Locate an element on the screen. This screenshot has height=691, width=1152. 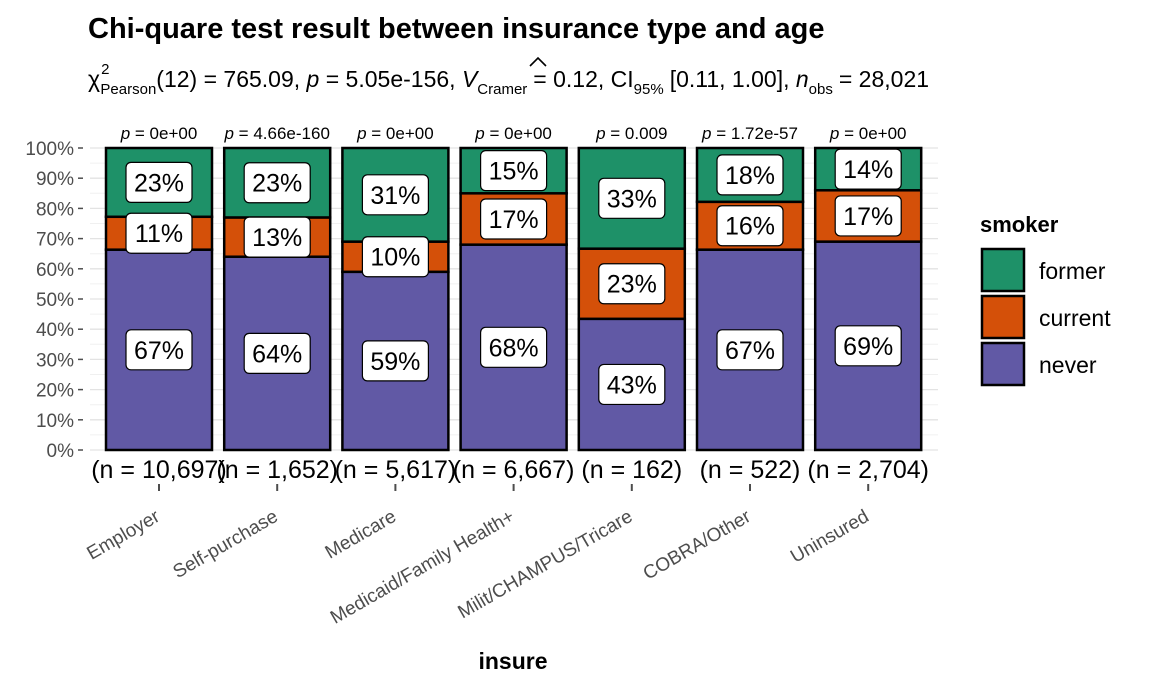
segment-label-text: 10% is located at coordinates (395, 258).